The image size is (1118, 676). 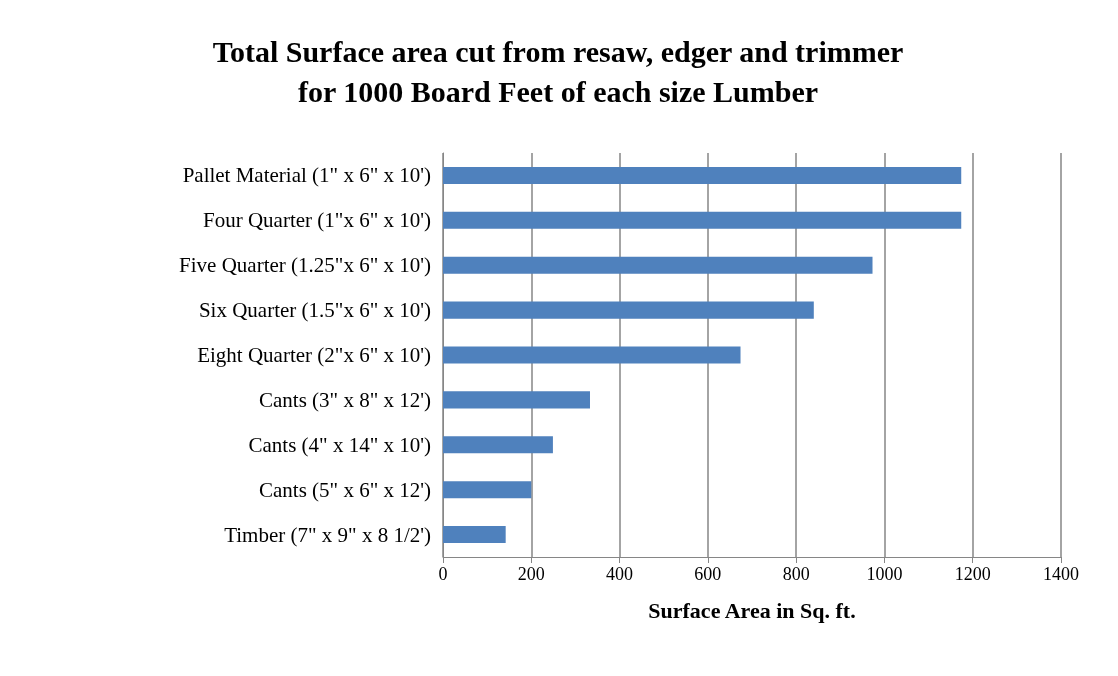 I want to click on x-tick-label: 800, so click(x=796, y=574).